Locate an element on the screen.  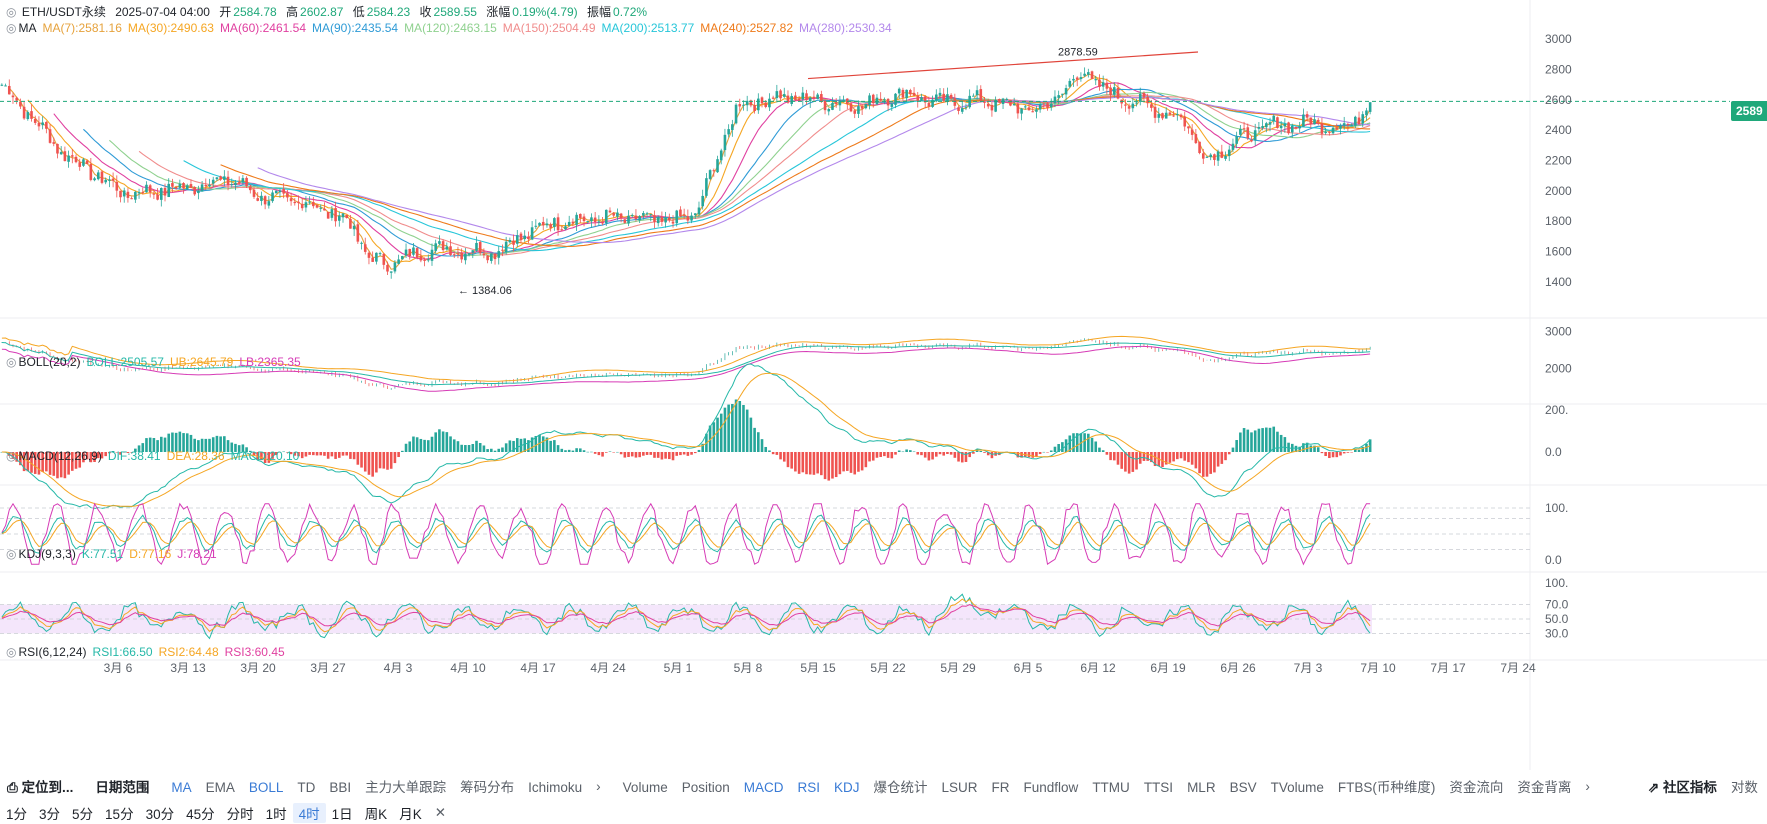
sub-indicator-3: RSI is located at coordinates (808, 787).